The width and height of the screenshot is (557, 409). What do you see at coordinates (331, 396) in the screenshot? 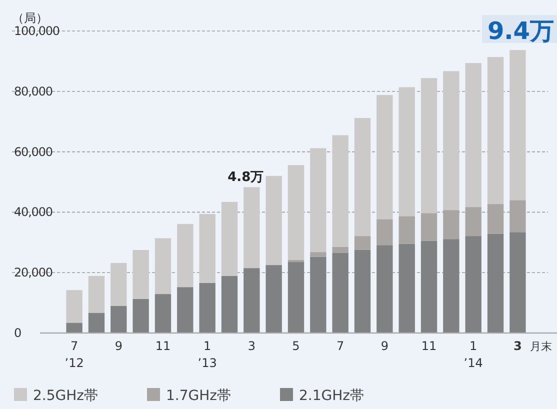
I see `legend-label: 2.1GHz帯` at bounding box center [331, 396].